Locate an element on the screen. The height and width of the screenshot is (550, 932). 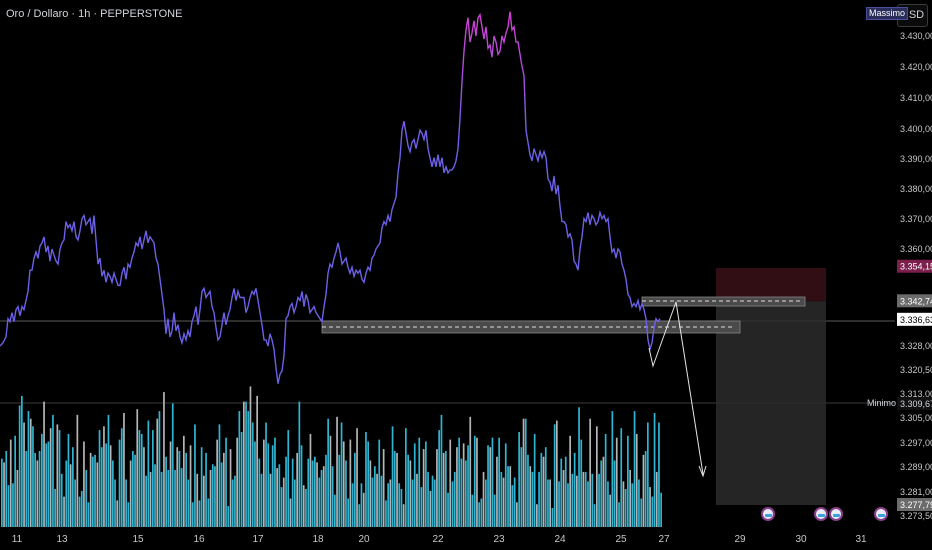
x-tick-label: 13 is located at coordinates (62, 539).